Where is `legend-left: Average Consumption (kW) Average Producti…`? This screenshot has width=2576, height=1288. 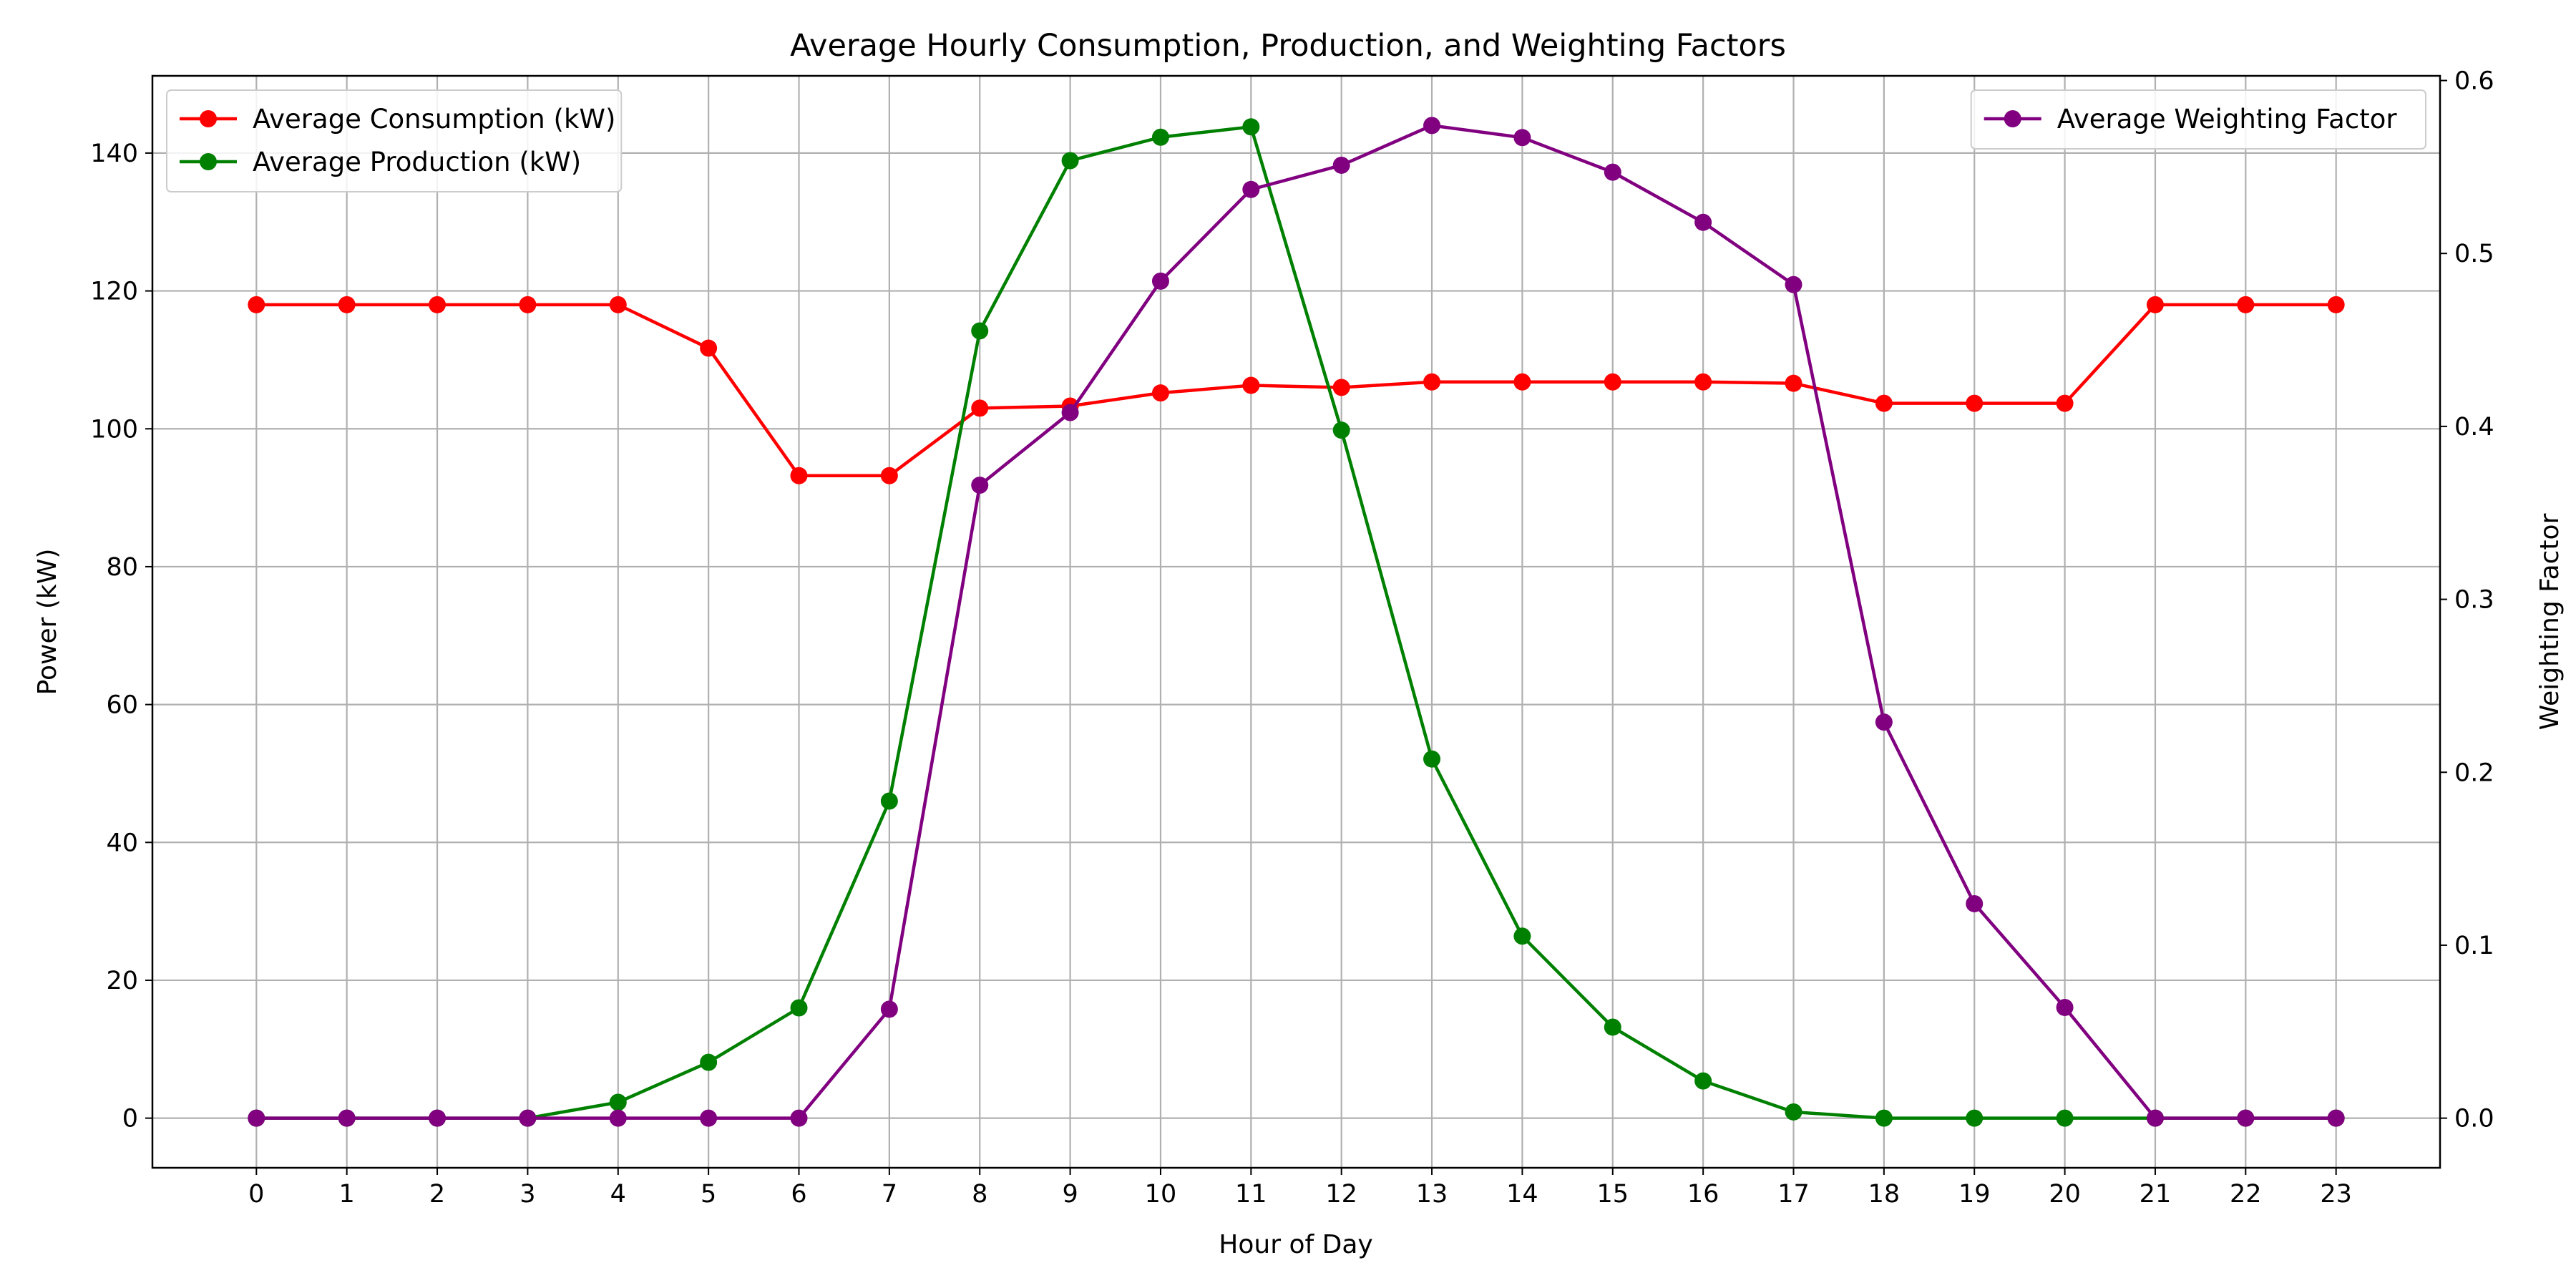
legend-left: Average Consumption (kW) Average Producti… is located at coordinates (394, 140).